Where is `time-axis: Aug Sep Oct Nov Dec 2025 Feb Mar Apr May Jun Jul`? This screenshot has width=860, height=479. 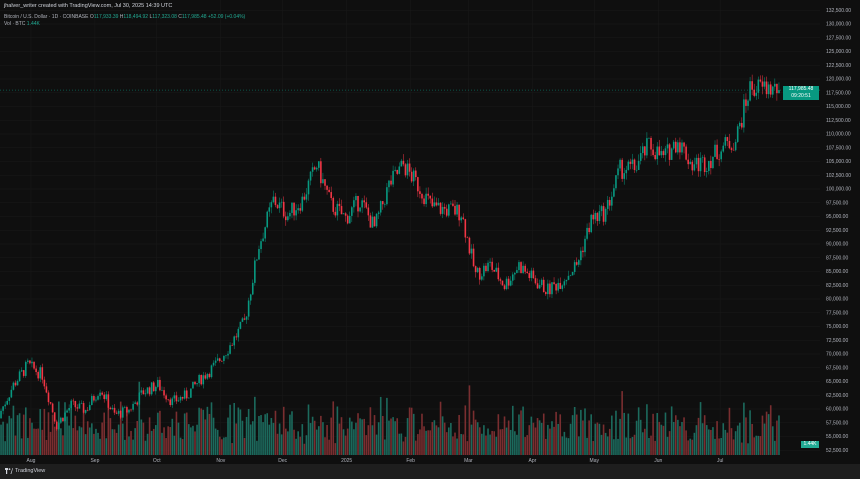
time-axis: Aug Sep Oct Nov Dec 2025 Feb Mar Apr May Jun Jul is located at coordinates (374, 461).